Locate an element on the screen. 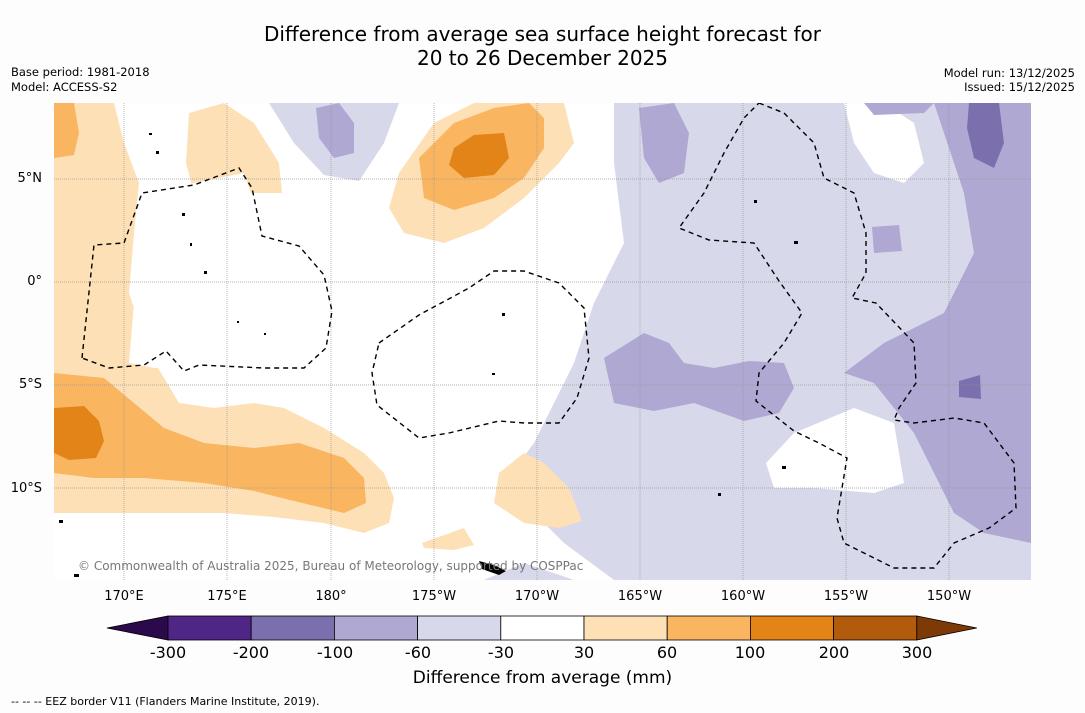  title-line-2: 20 to 26 December 2025 is located at coordinates (542, 58).